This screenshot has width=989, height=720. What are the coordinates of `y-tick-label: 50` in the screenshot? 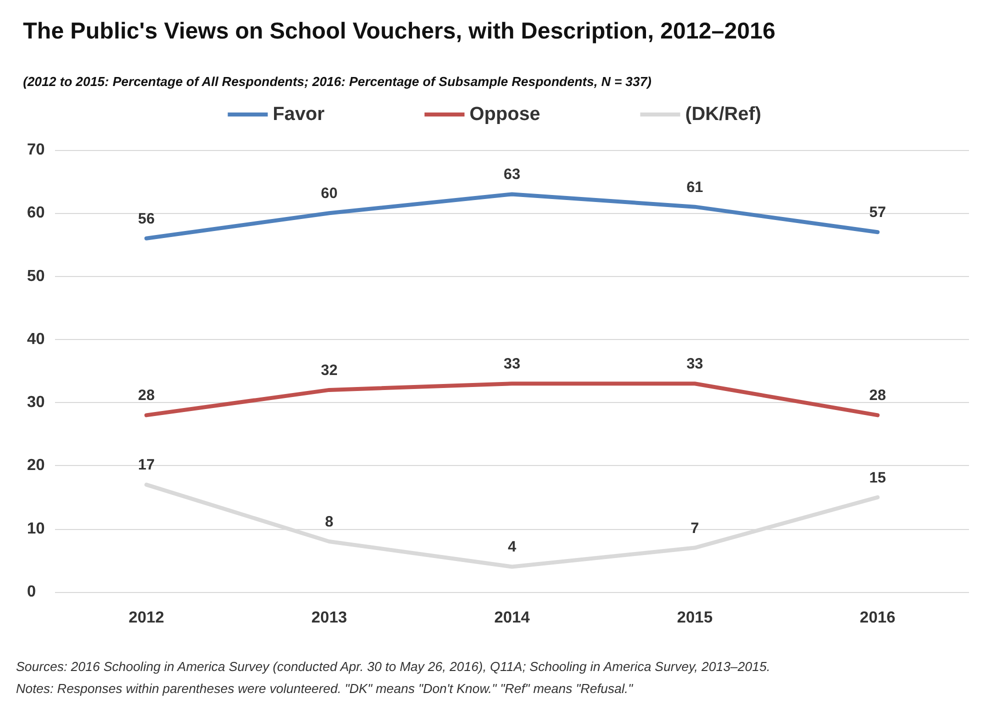 It's located at (36, 276).